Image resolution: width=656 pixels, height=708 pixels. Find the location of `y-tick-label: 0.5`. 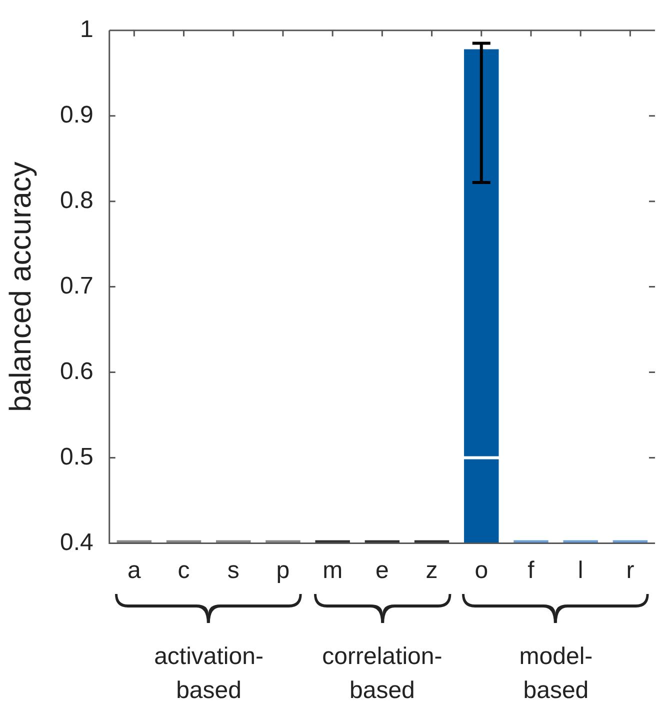

y-tick-label: 0.5 is located at coordinates (77, 456).